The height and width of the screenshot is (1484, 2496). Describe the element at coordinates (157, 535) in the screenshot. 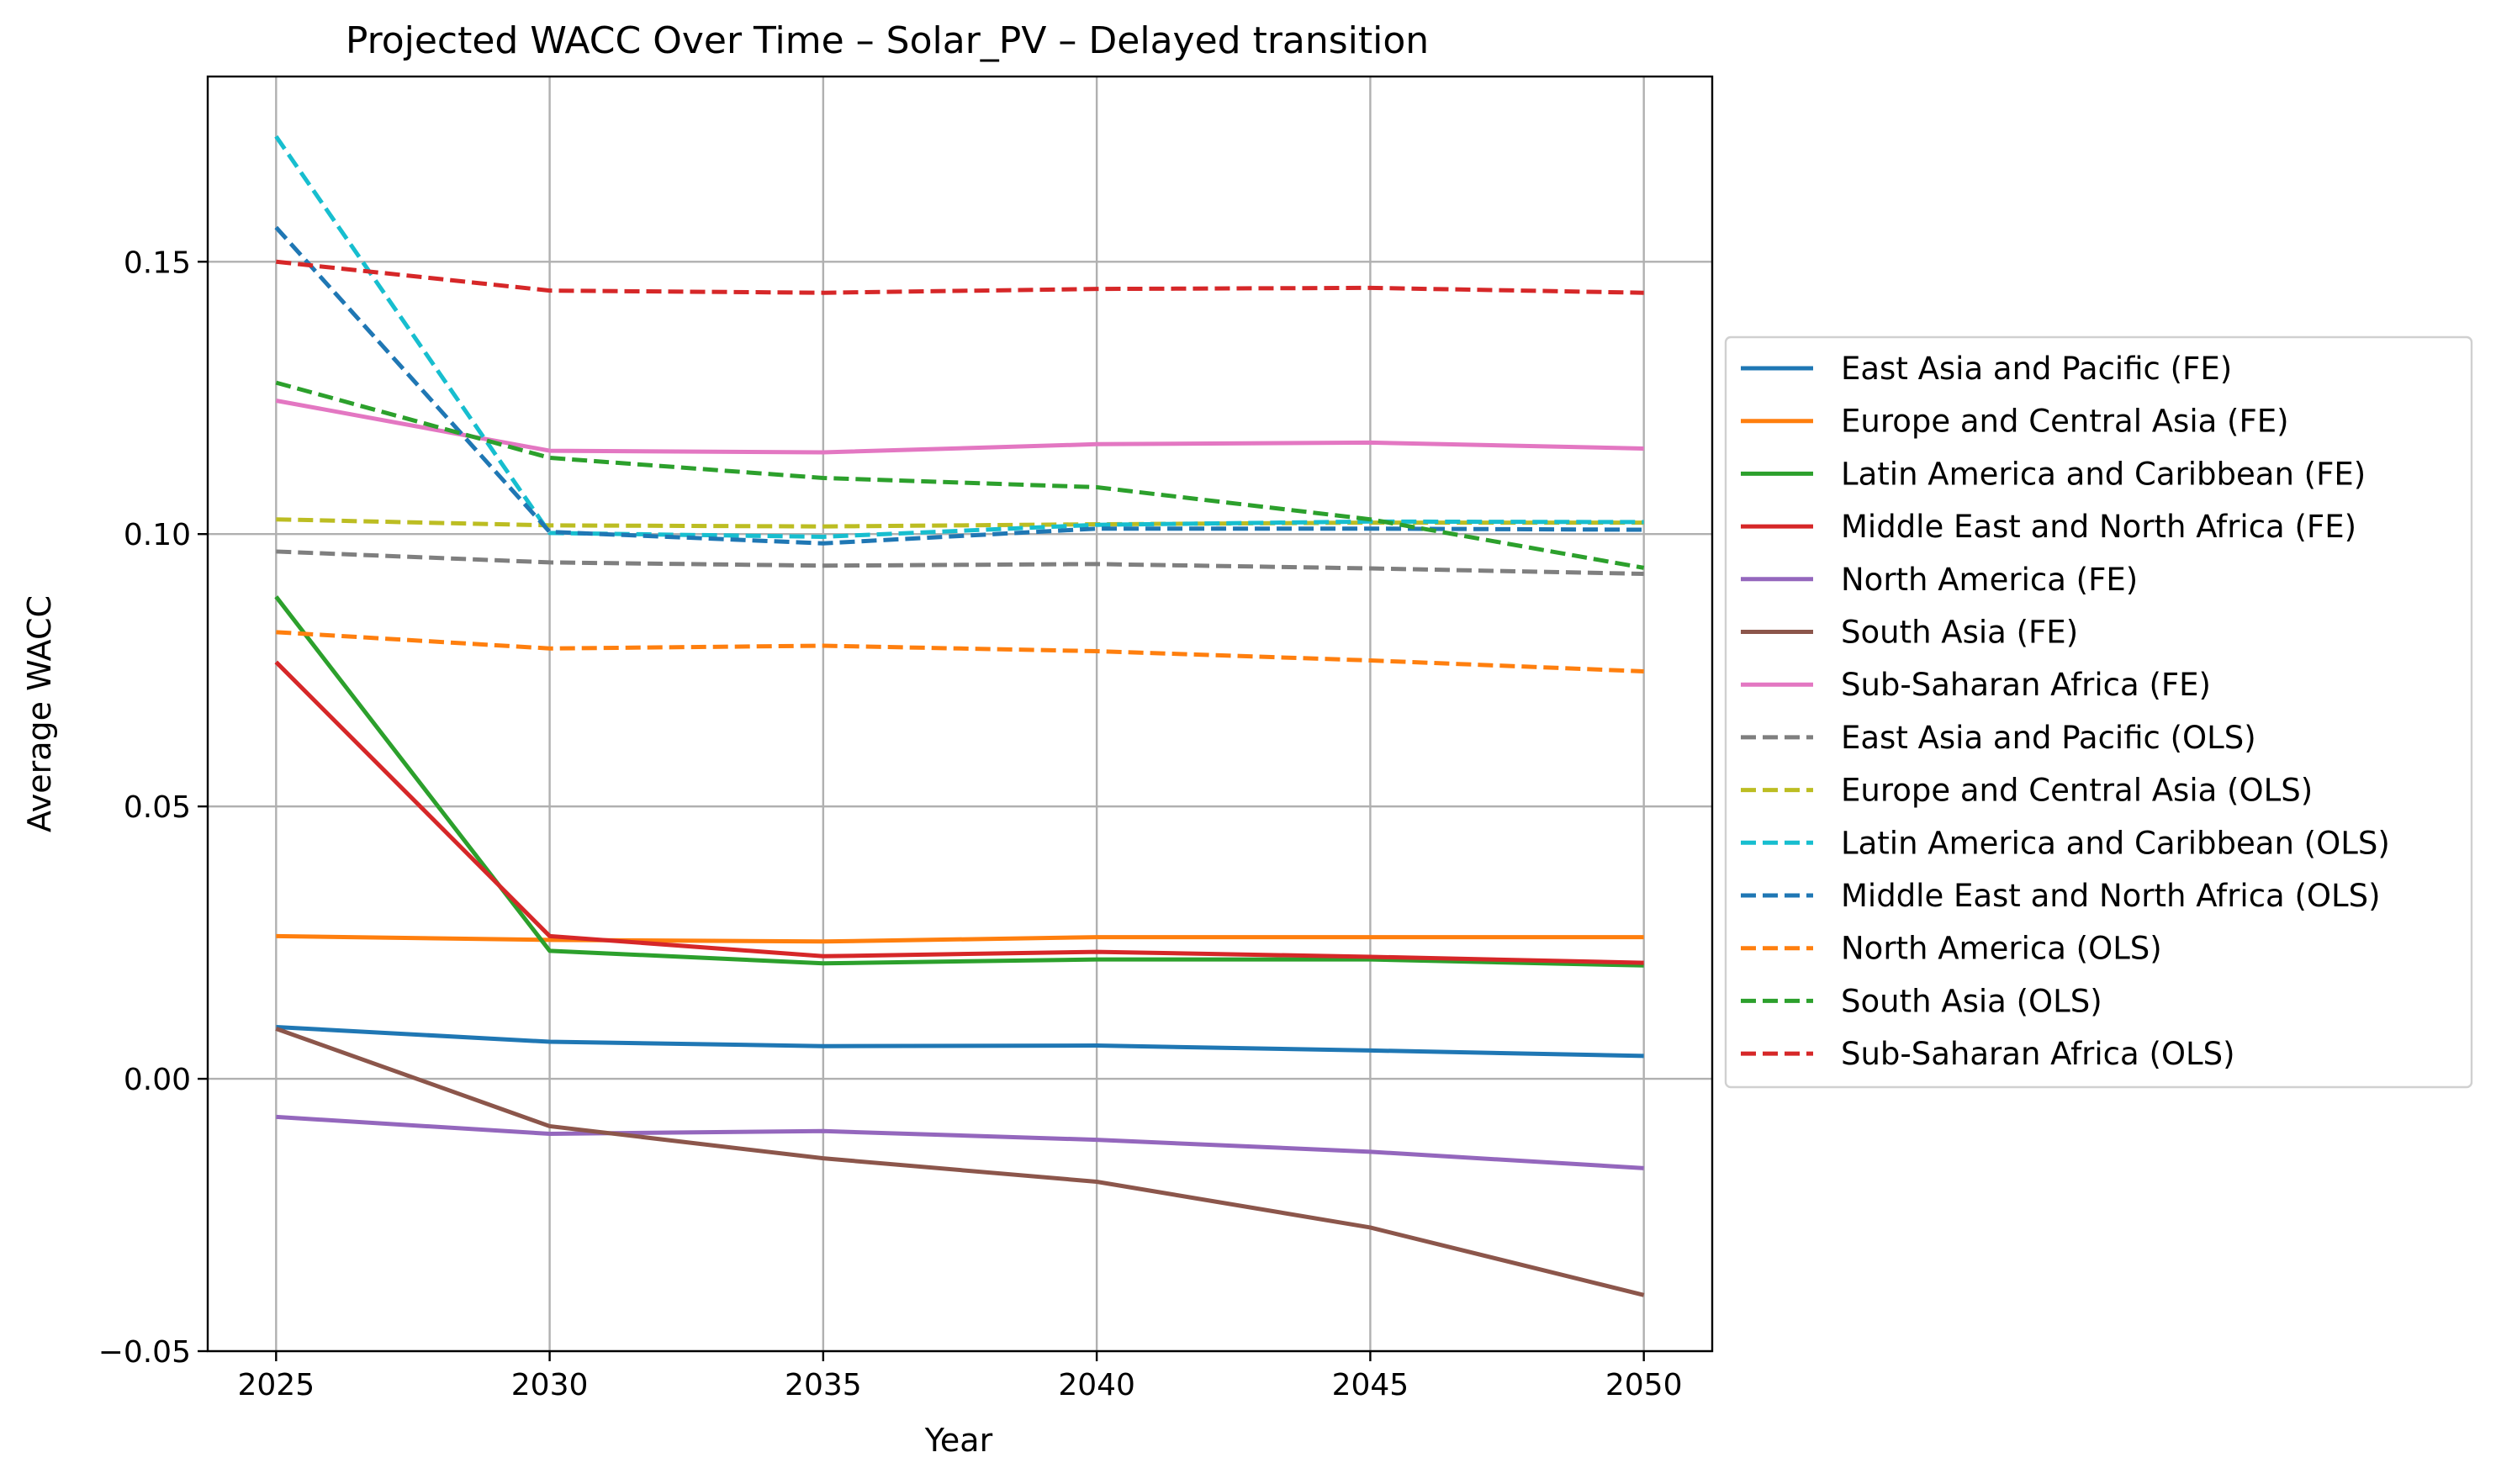

I see `y-tick-label: 0.10` at that location.